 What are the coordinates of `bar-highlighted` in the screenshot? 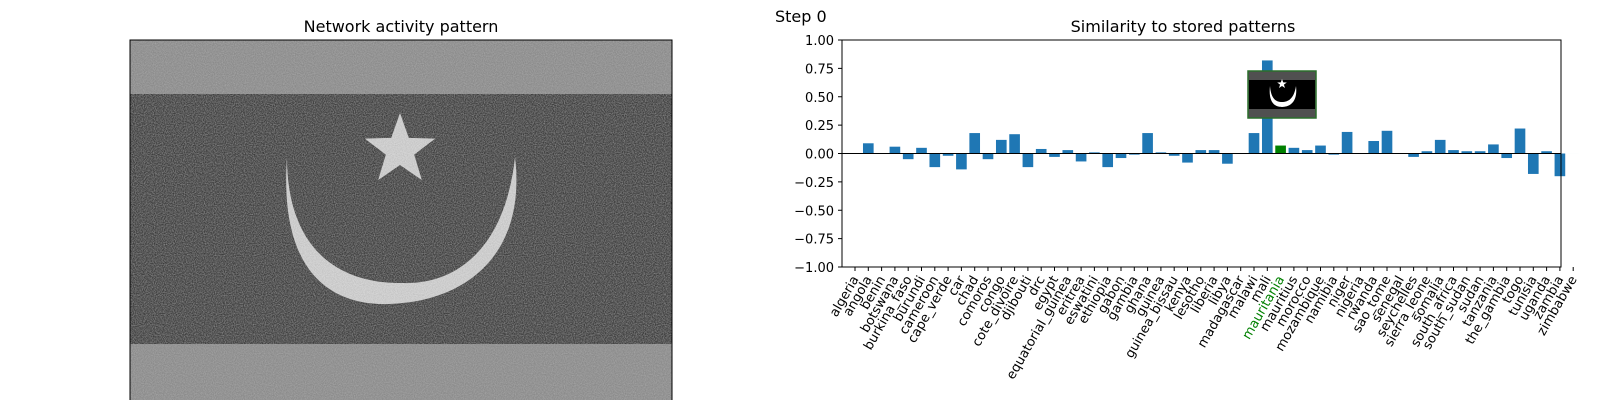 It's located at (1280, 149).